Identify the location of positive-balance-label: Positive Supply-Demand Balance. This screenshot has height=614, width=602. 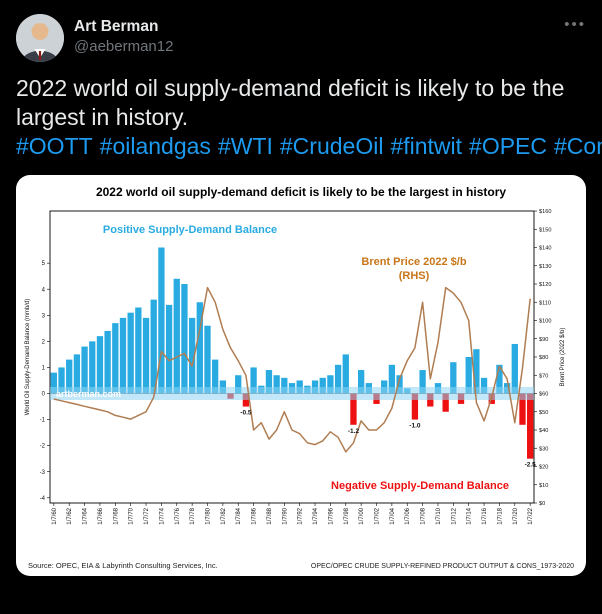
(190, 230).